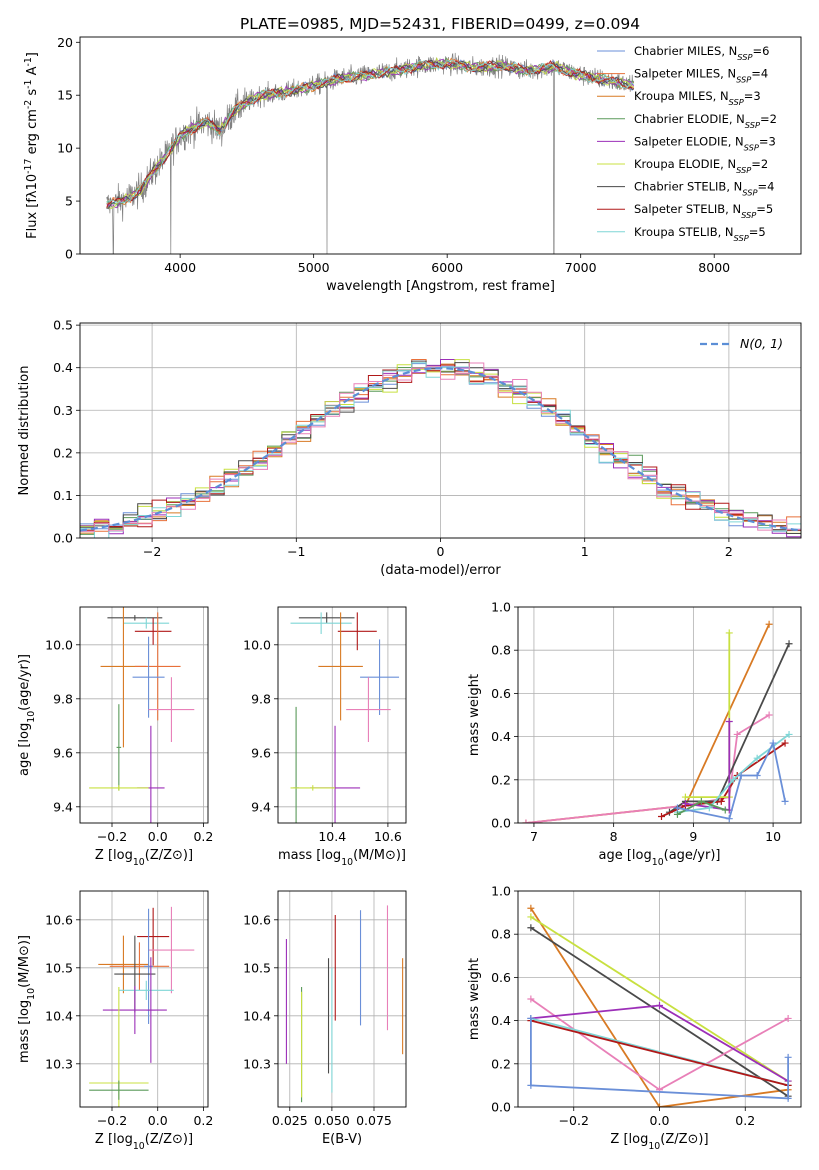 Image resolution: width=819 pixels, height=1170 pixels. I want to click on gaussian-curve, so click(440, 449).